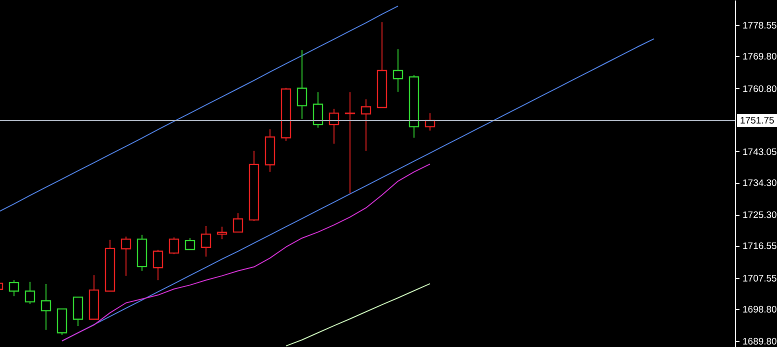 The height and width of the screenshot is (347, 777). I want to click on y-tick-label: 1716.55, so click(759, 246).